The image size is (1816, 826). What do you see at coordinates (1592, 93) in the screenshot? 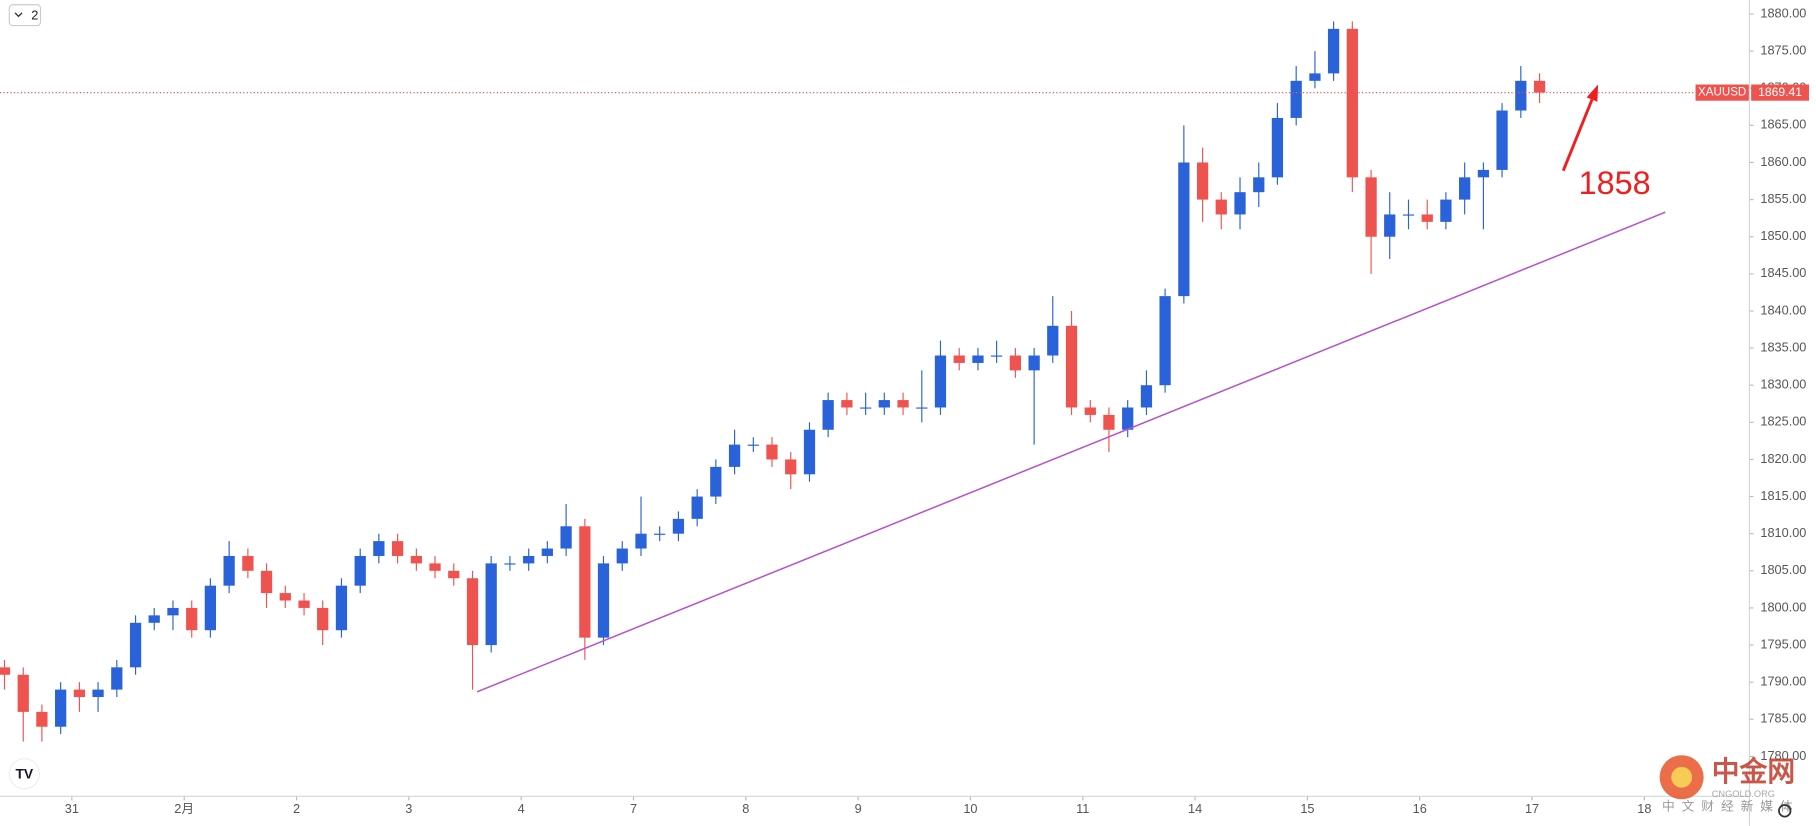
I see `arrow-head` at bounding box center [1592, 93].